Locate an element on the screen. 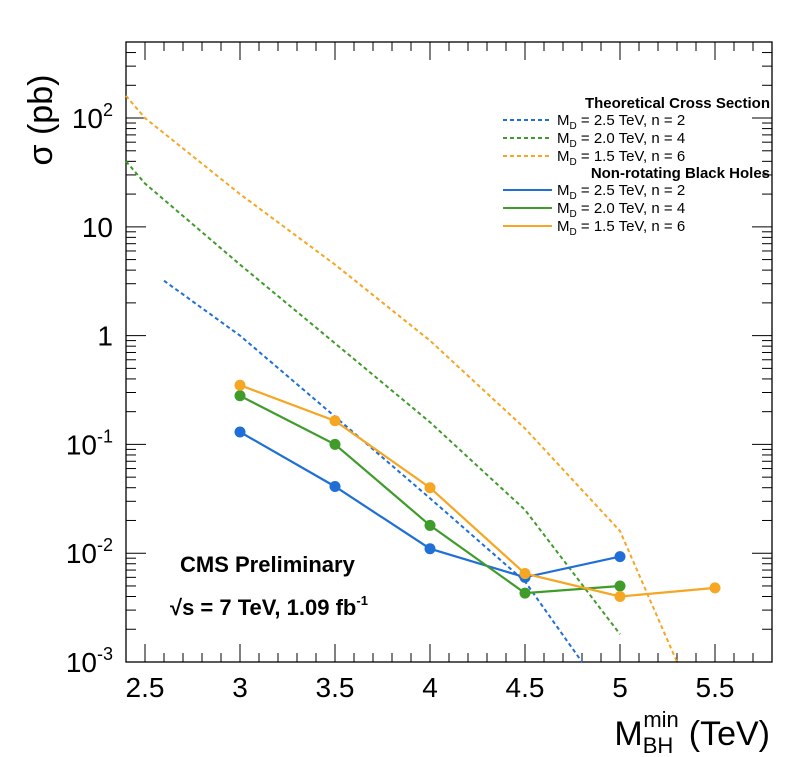 The height and width of the screenshot is (757, 789). x-axis-label-unit: (TeV) is located at coordinates (729, 734).